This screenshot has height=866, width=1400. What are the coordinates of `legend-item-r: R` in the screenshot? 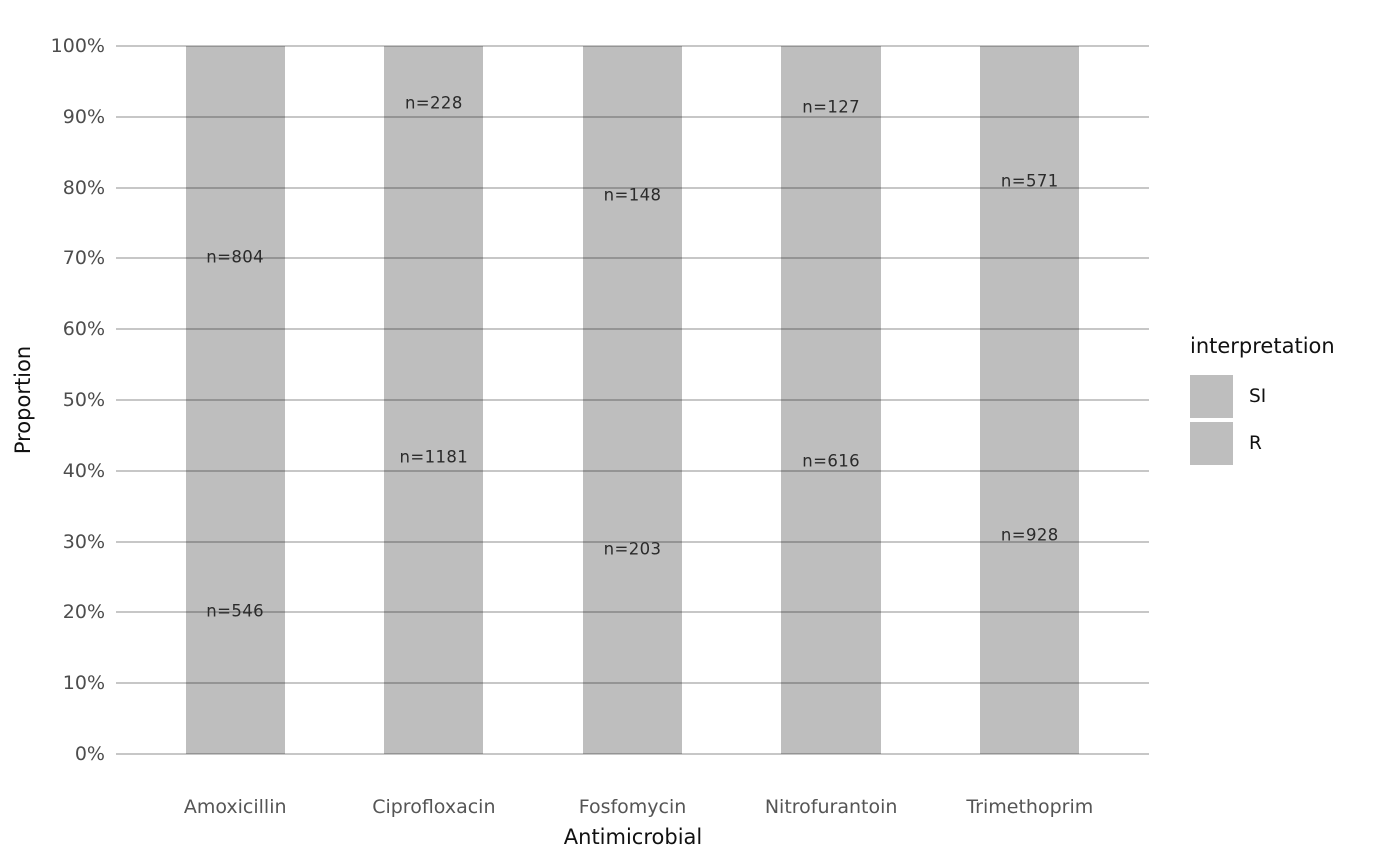 It's located at (1262, 443).